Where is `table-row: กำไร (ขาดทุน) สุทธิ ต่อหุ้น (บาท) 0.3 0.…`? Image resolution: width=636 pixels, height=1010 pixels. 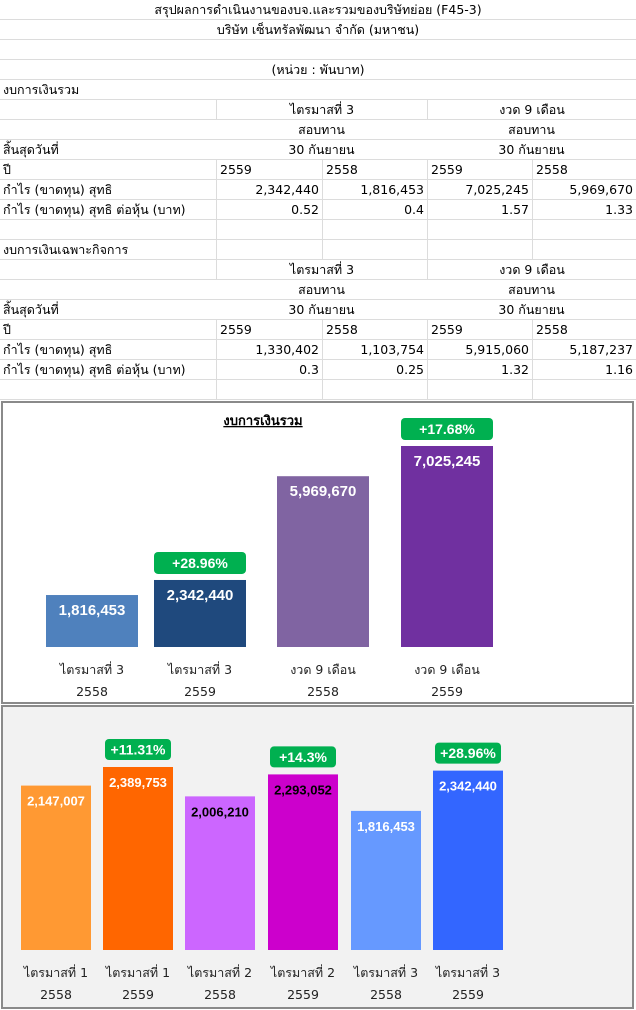
table-row: กำไร (ขาดทุน) สุทธิ ต่อหุ้น (บาท) 0.3 0.… is located at coordinates (318, 370).